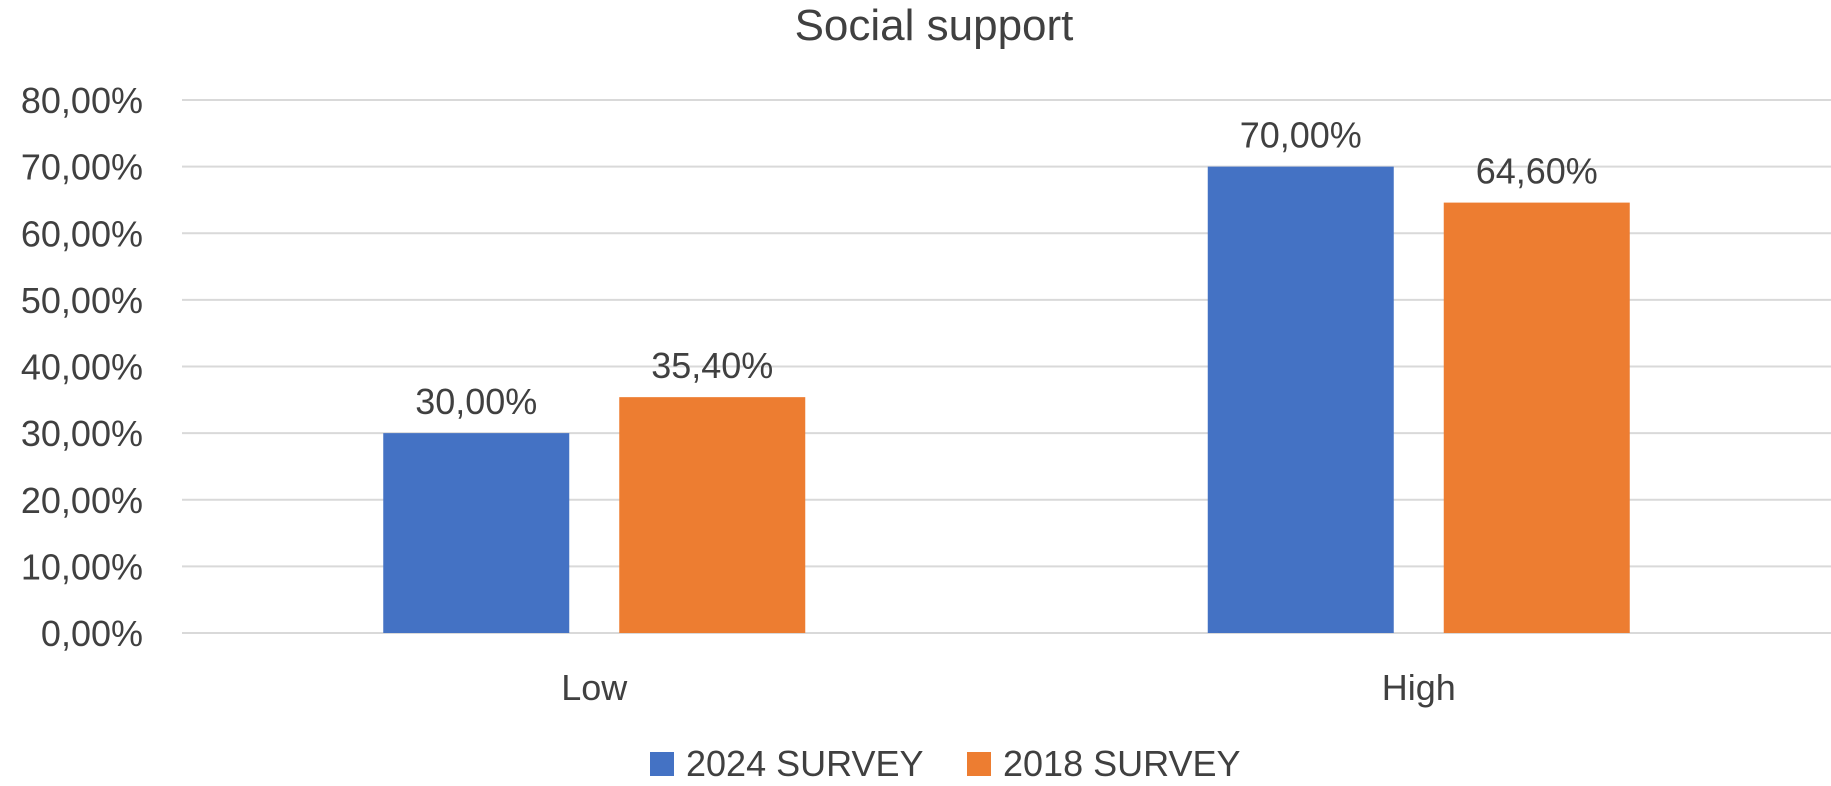  I want to click on x-category-label: Low, so click(594, 687).